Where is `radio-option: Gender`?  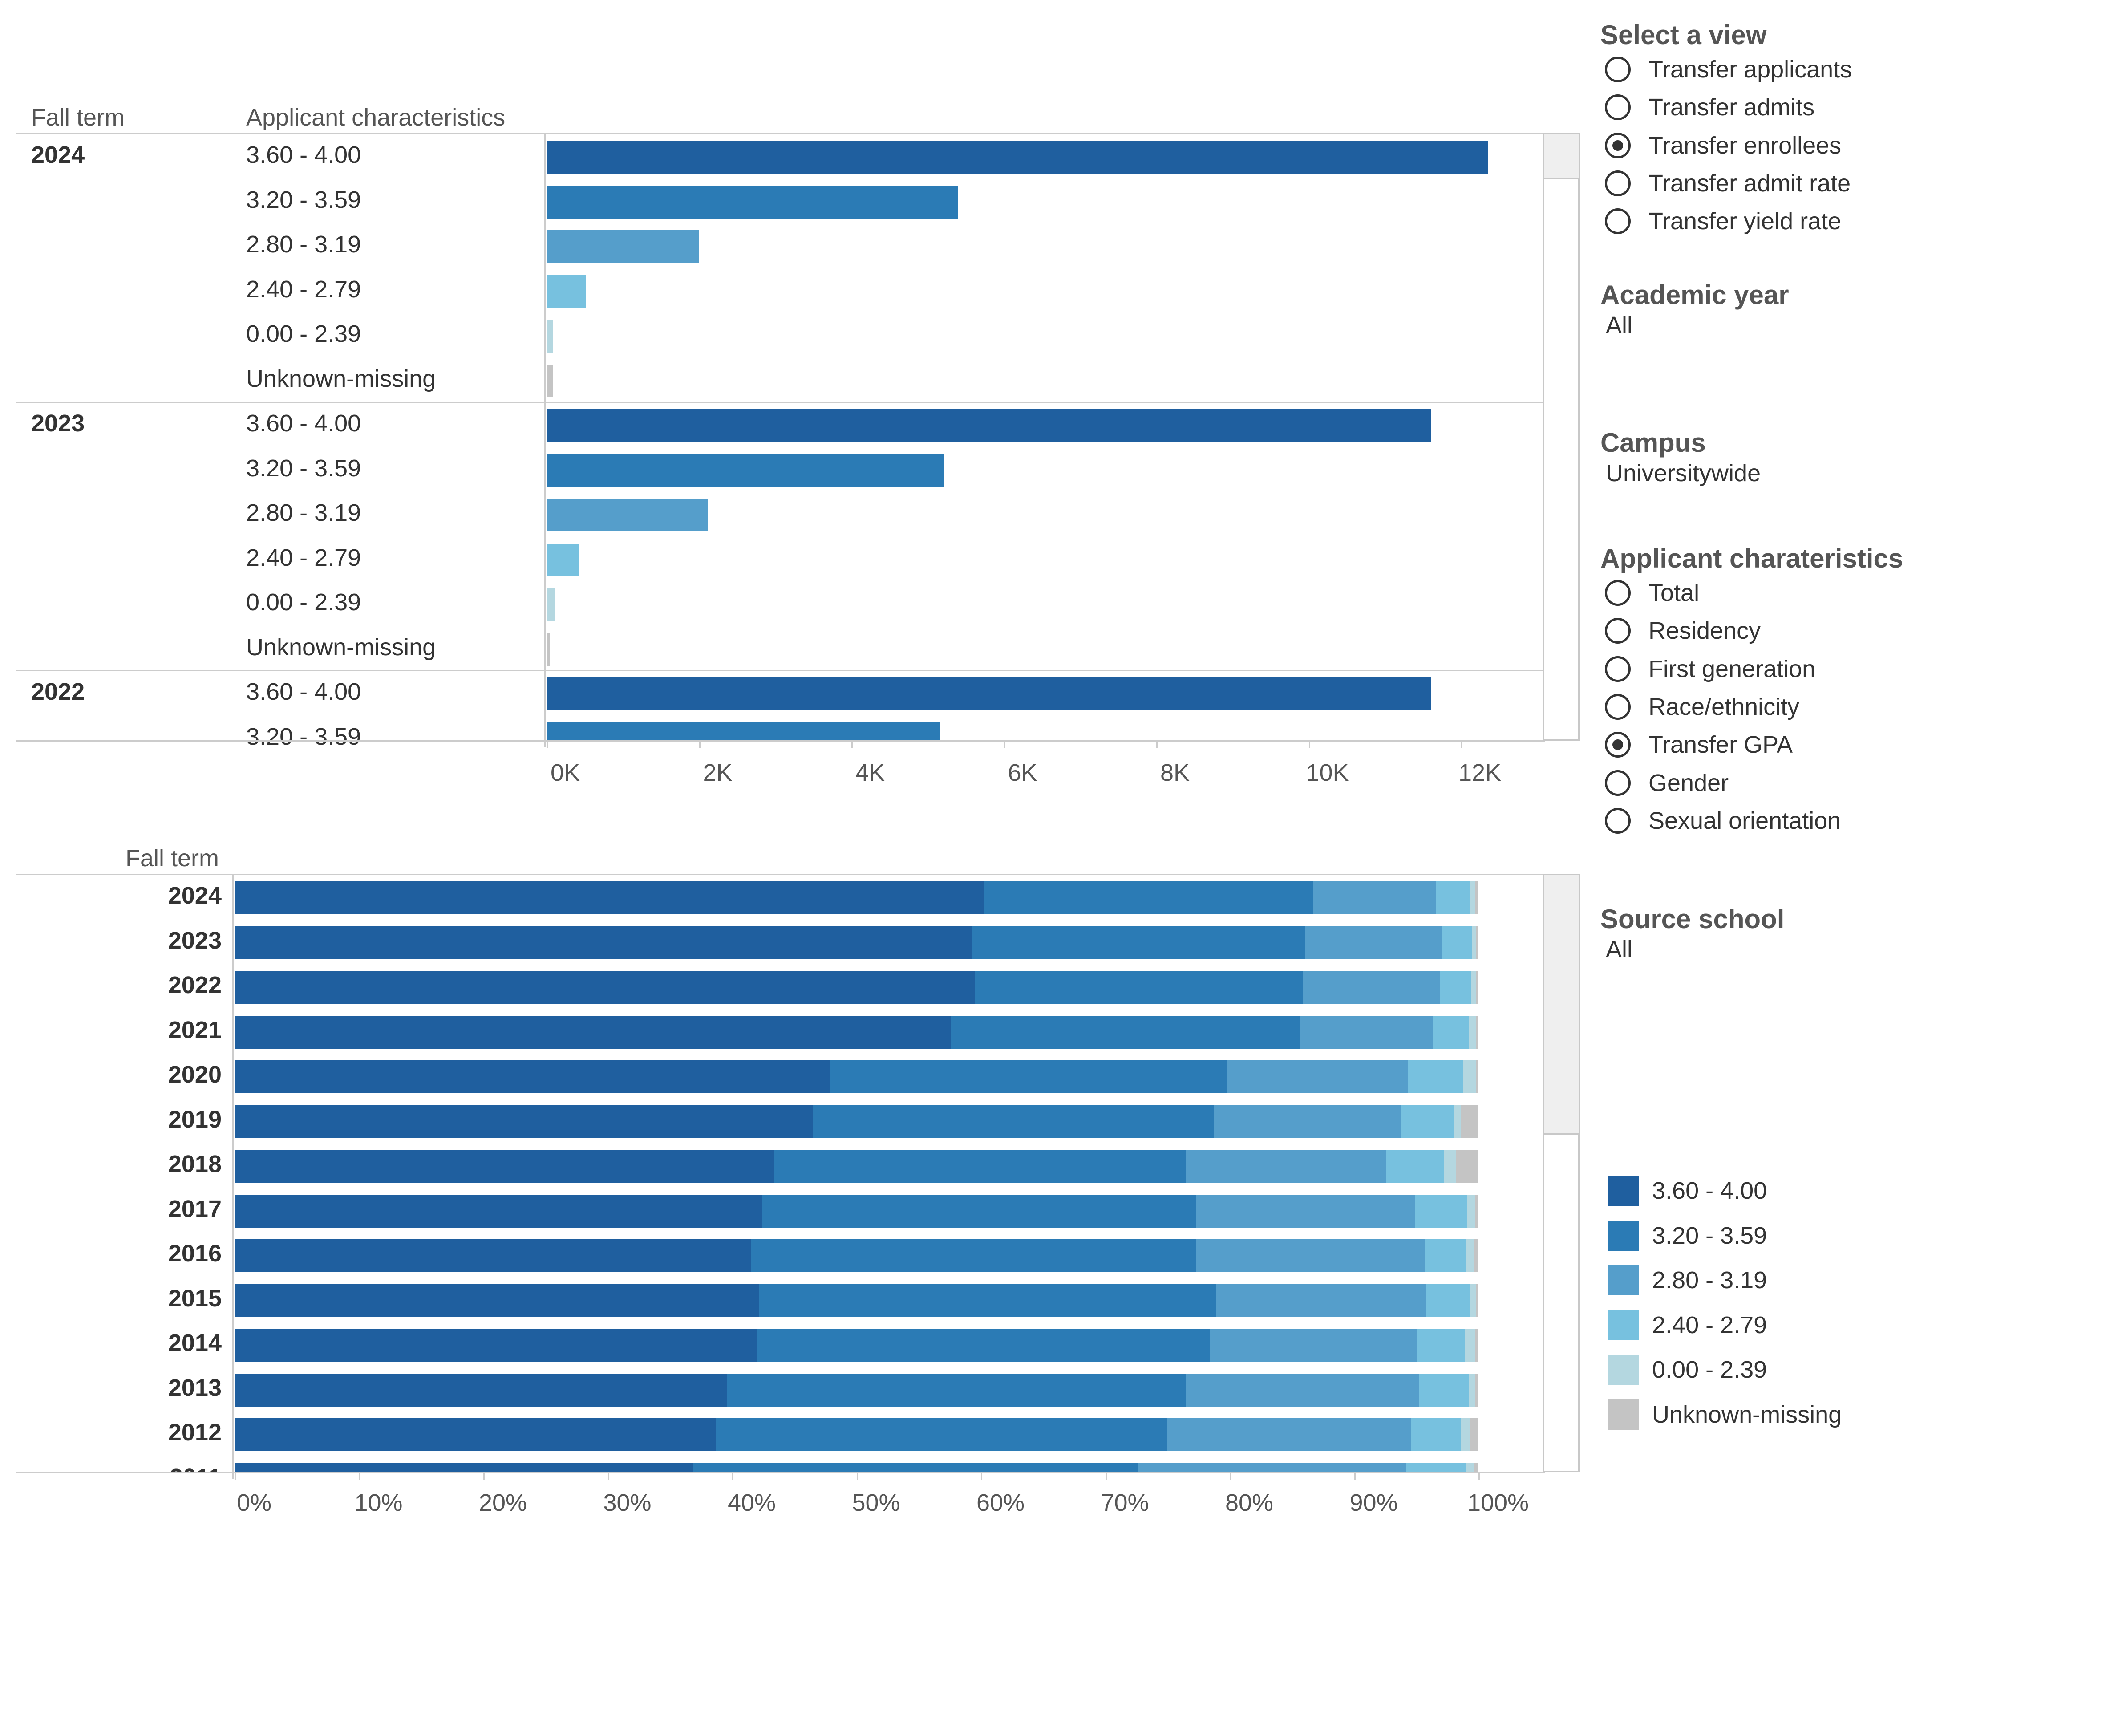 radio-option: Gender is located at coordinates (1667, 783).